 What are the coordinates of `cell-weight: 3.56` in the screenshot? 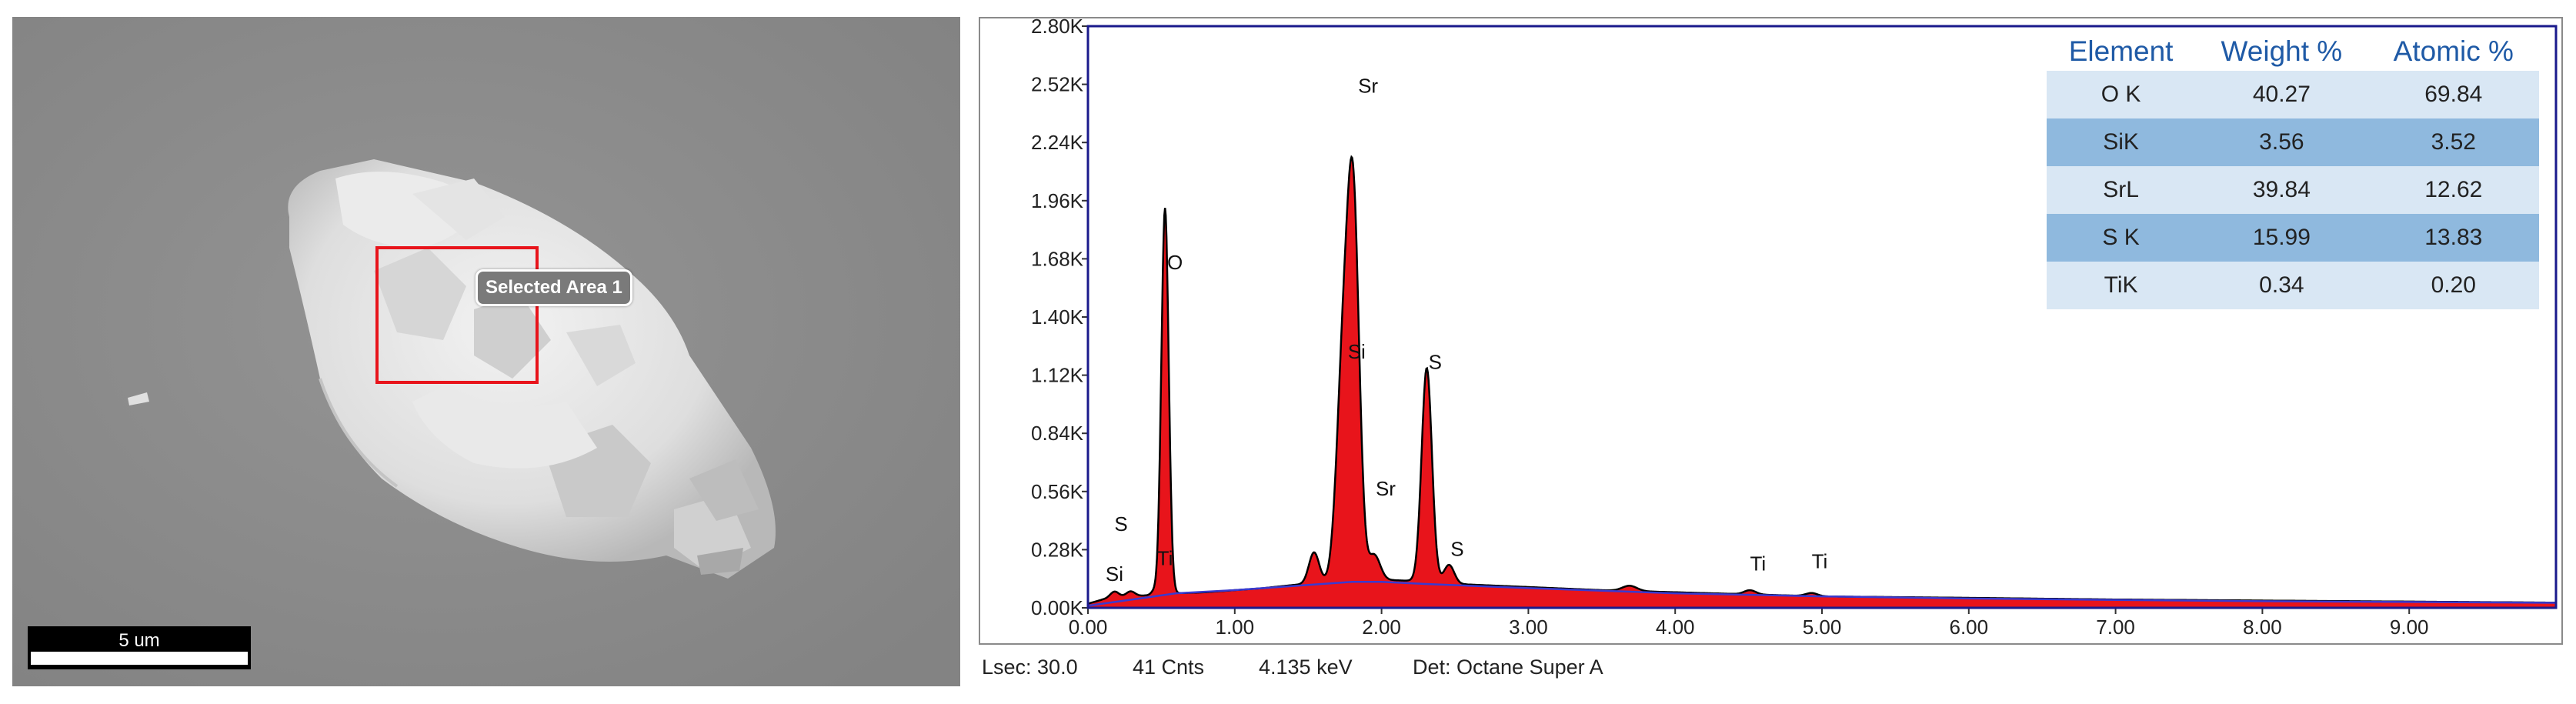 It's located at (2281, 142).